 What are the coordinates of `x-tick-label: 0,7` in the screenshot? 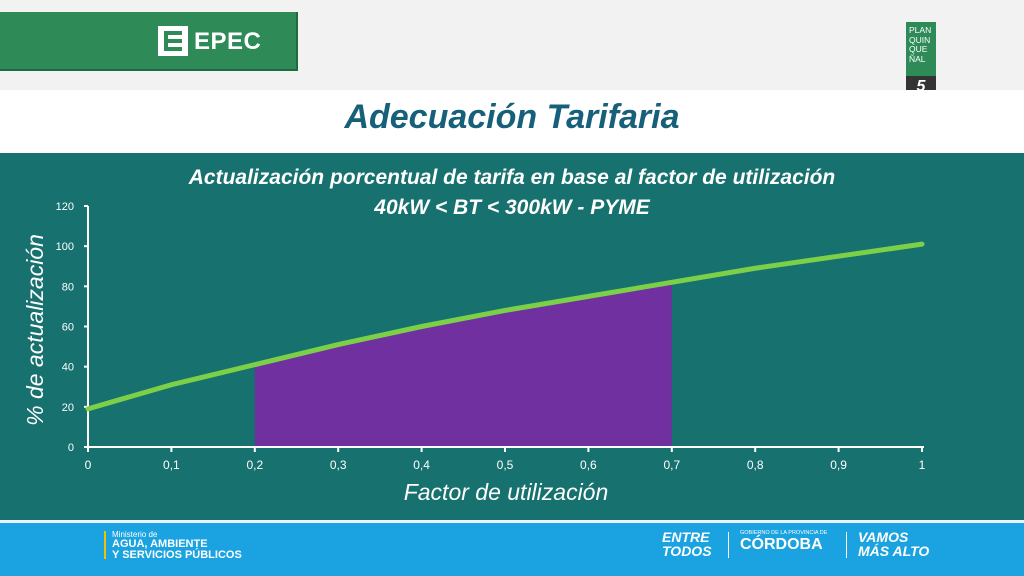 It's located at (671, 465).